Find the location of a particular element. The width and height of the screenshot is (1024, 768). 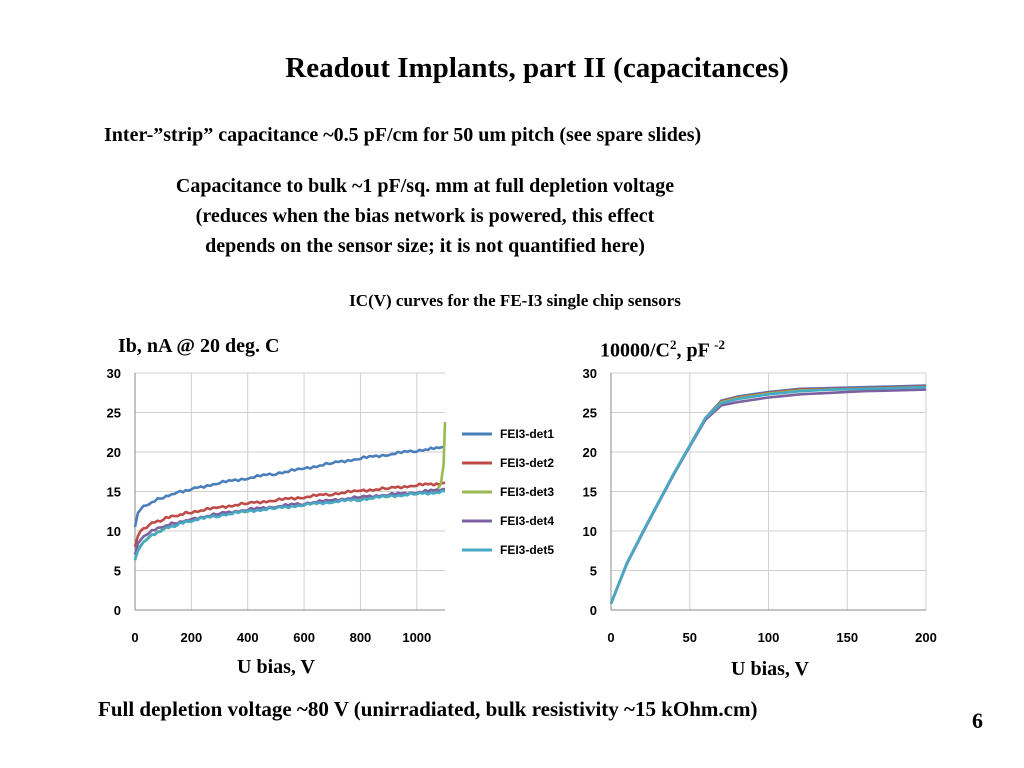

left-chart-xlabel: U bias, V is located at coordinates (276, 667).